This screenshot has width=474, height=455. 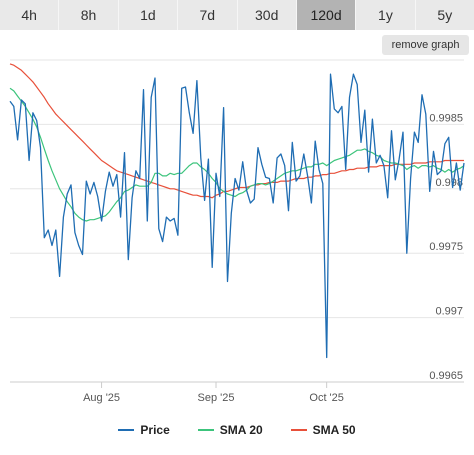 What do you see at coordinates (449, 312) in the screenshot?
I see `y-tick-label: 0.997` at bounding box center [449, 312].